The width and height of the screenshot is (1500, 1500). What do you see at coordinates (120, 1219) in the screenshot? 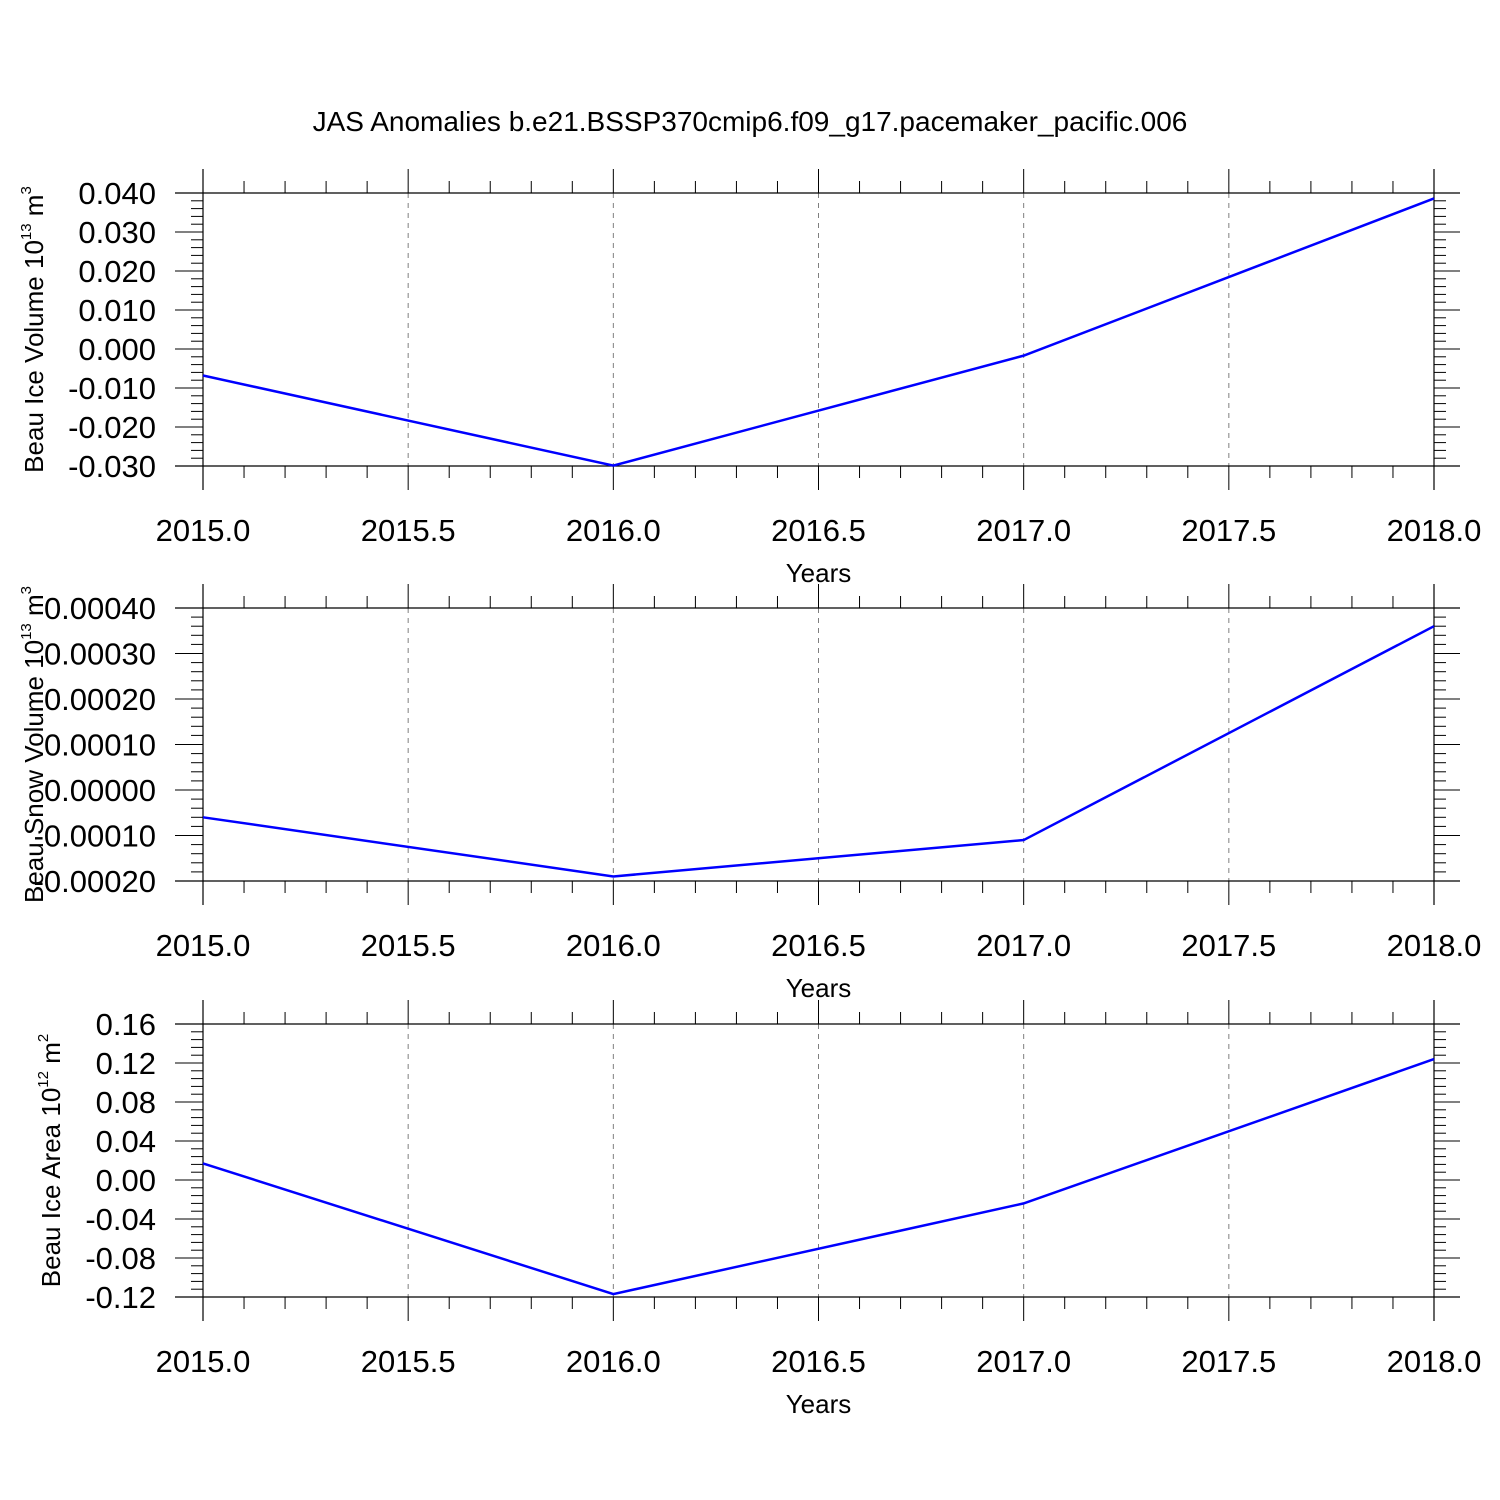
I see `y-tick-label: -0.04` at bounding box center [120, 1219].